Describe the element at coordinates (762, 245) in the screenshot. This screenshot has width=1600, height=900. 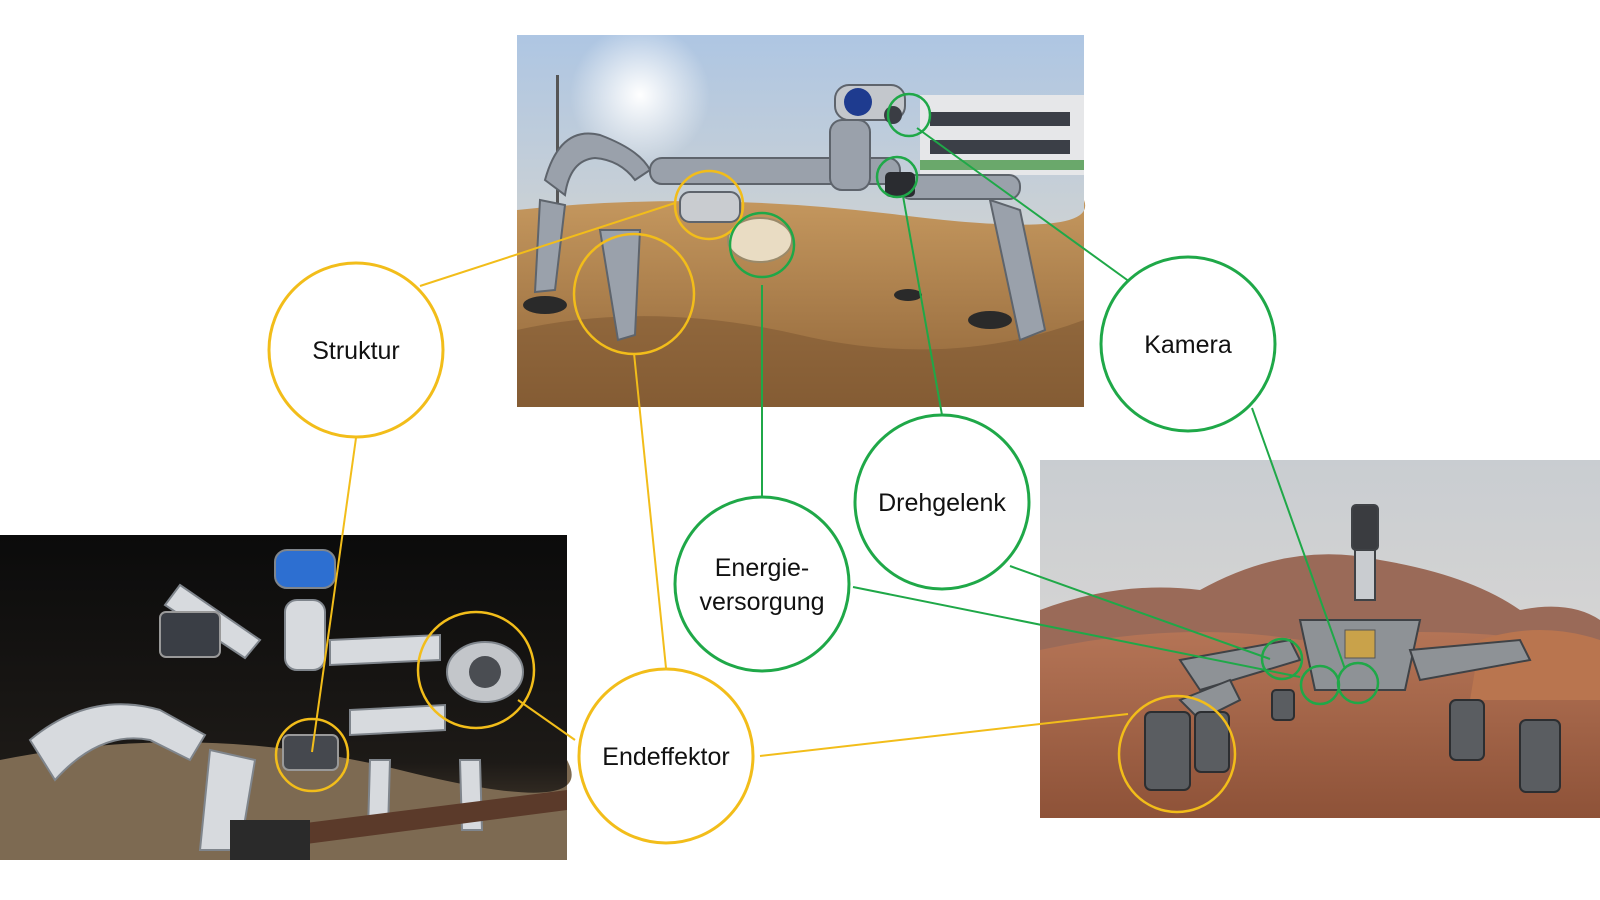
I see `marker-energie-top` at that location.